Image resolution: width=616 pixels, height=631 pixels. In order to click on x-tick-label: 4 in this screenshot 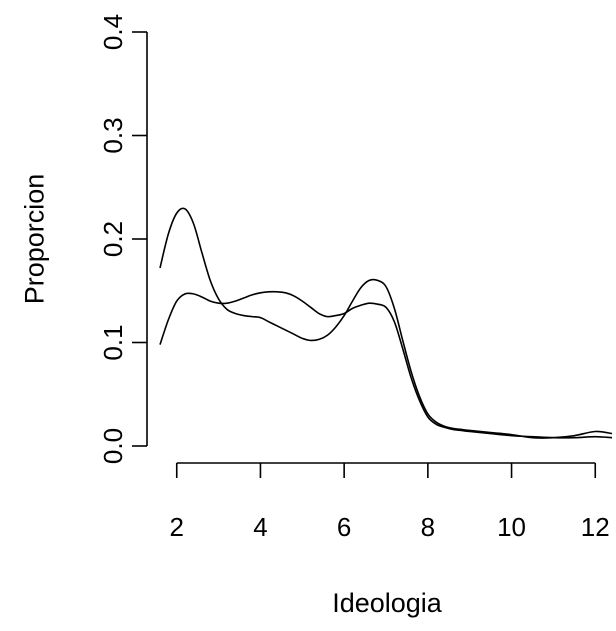, I will do `click(260, 527)`.